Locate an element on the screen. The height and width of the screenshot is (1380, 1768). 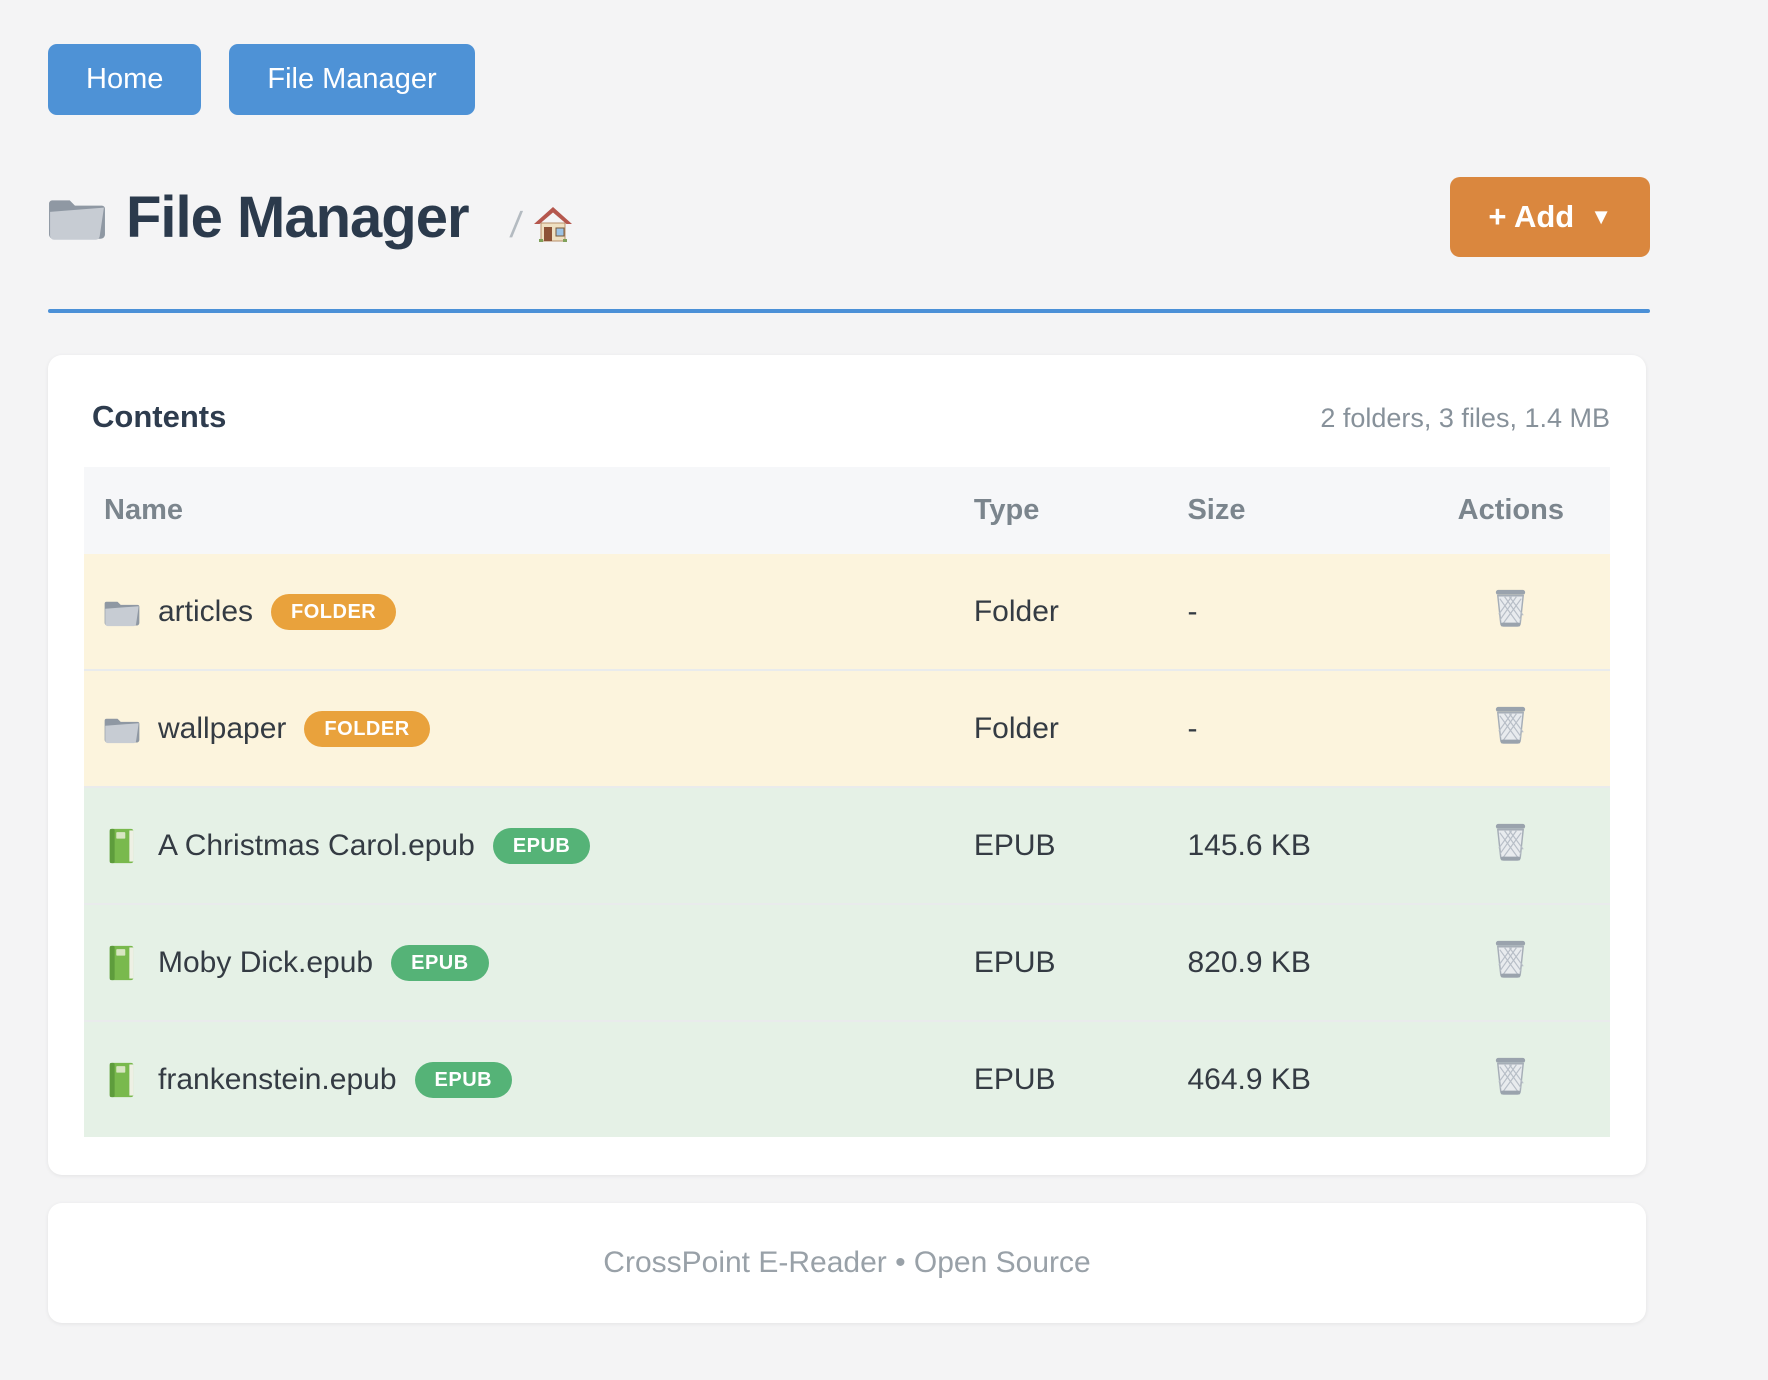
top-nav: Home File Manager is located at coordinates (884, 57).